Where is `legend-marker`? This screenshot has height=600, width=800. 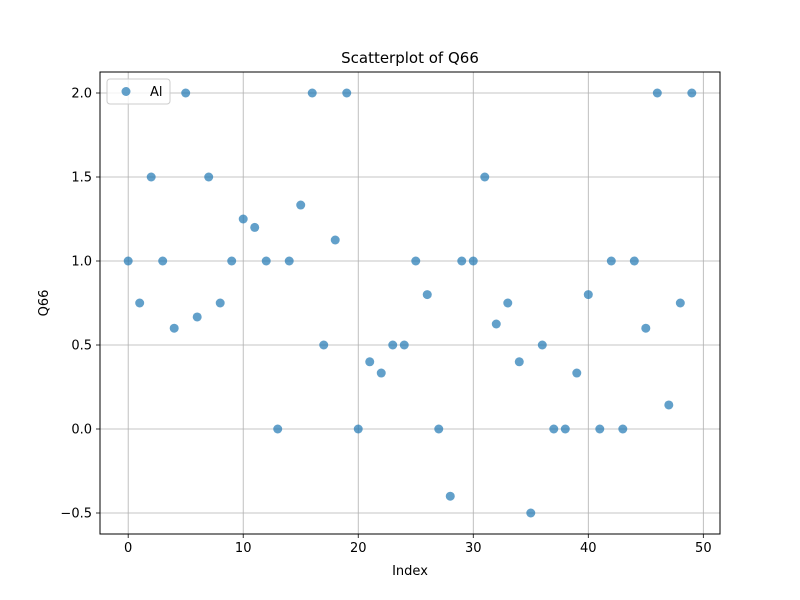 legend-marker is located at coordinates (126, 91).